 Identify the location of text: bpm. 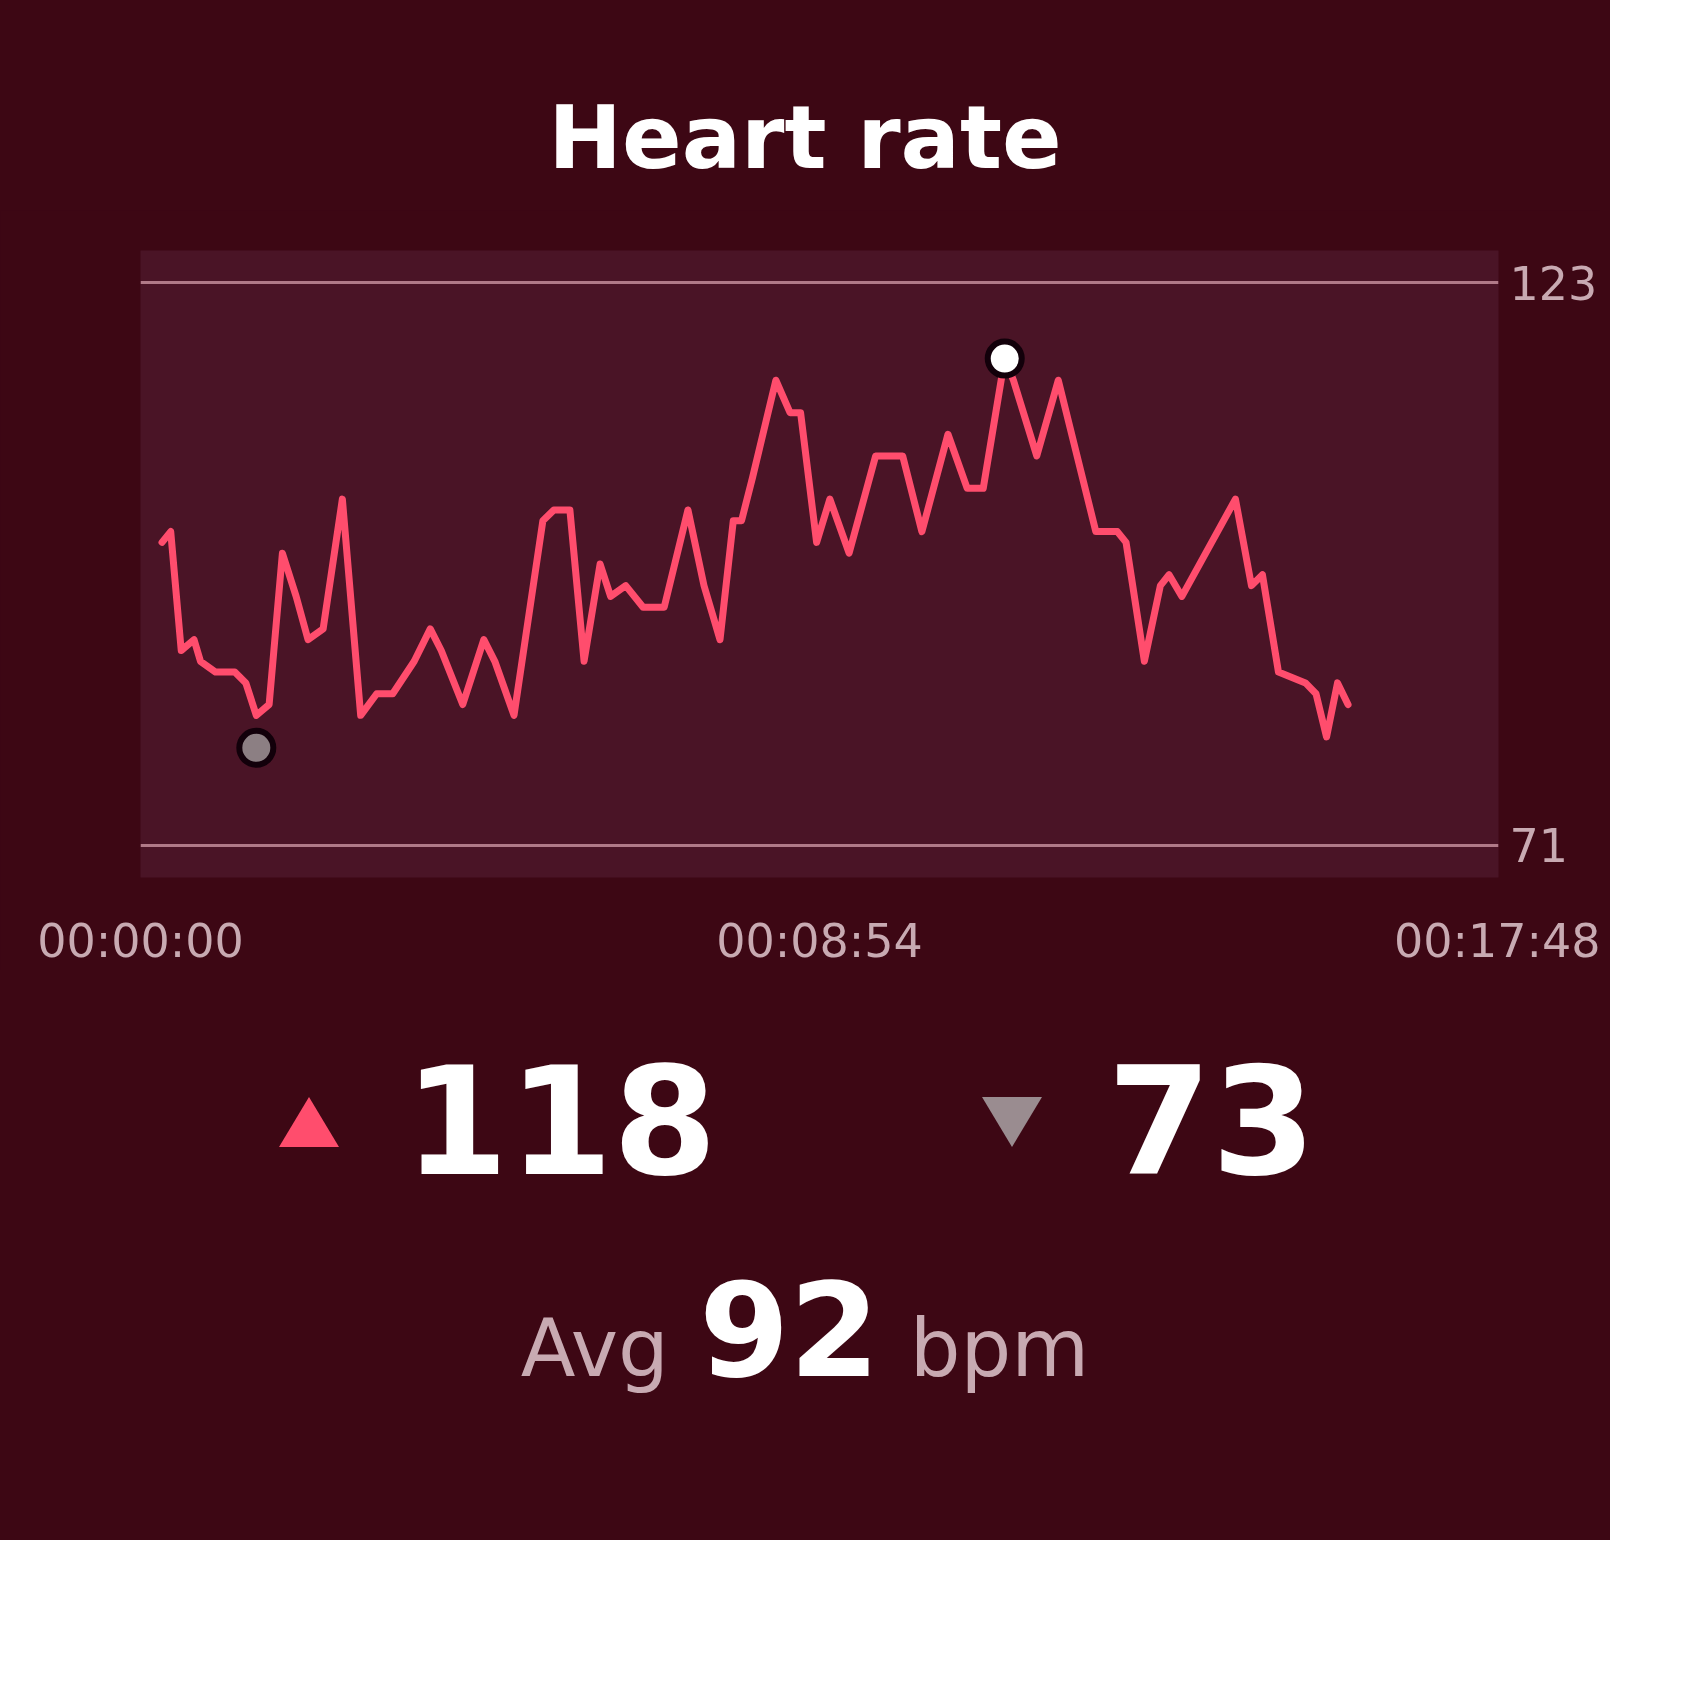
(999, 1349).